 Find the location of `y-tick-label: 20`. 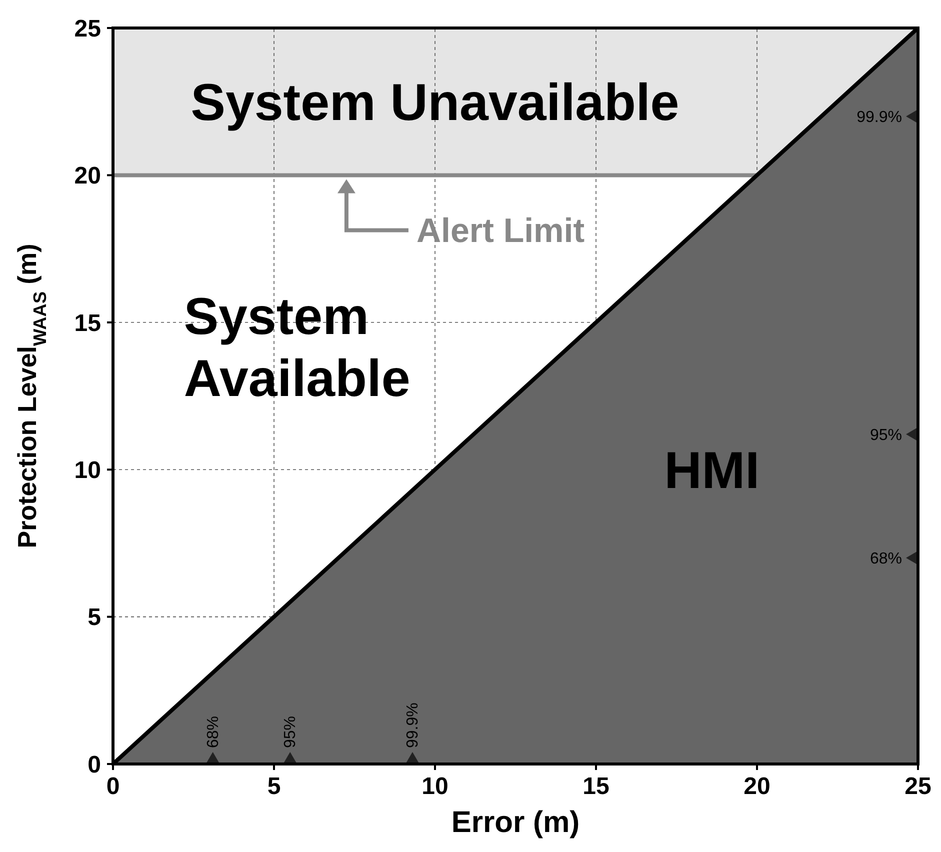

y-tick-label: 20 is located at coordinates (87, 176).